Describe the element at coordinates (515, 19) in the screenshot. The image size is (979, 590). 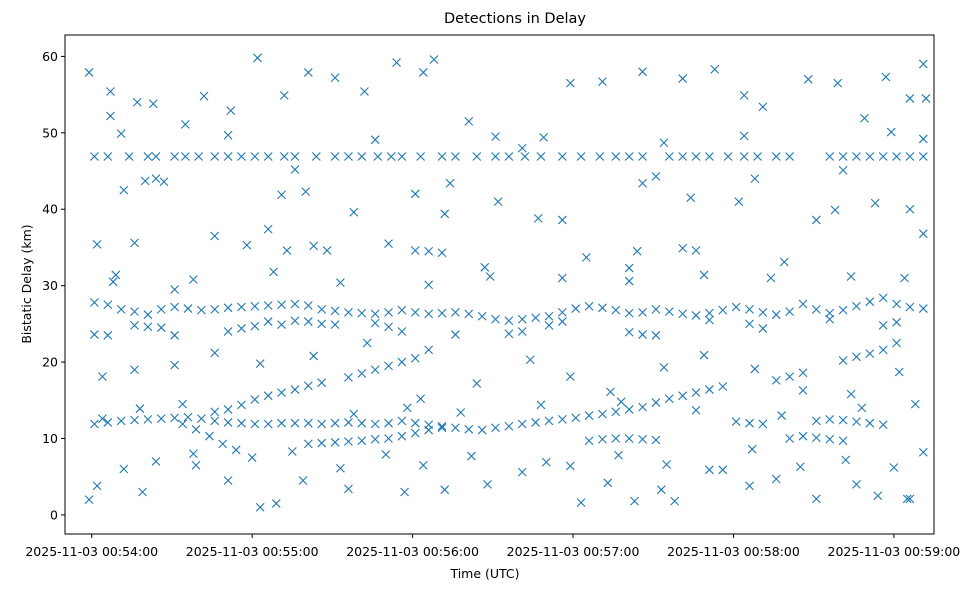
I see `chart-title: Detections in Delay` at that location.